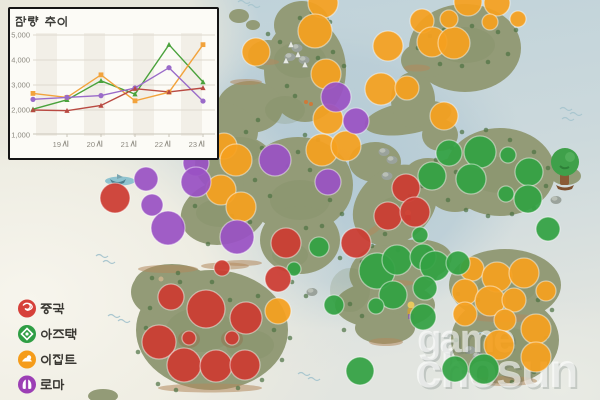 This screenshot has width=600, height=400. Describe the element at coordinates (20, 35) in the screenshot. I see `svg-text: 5,000` at that location.